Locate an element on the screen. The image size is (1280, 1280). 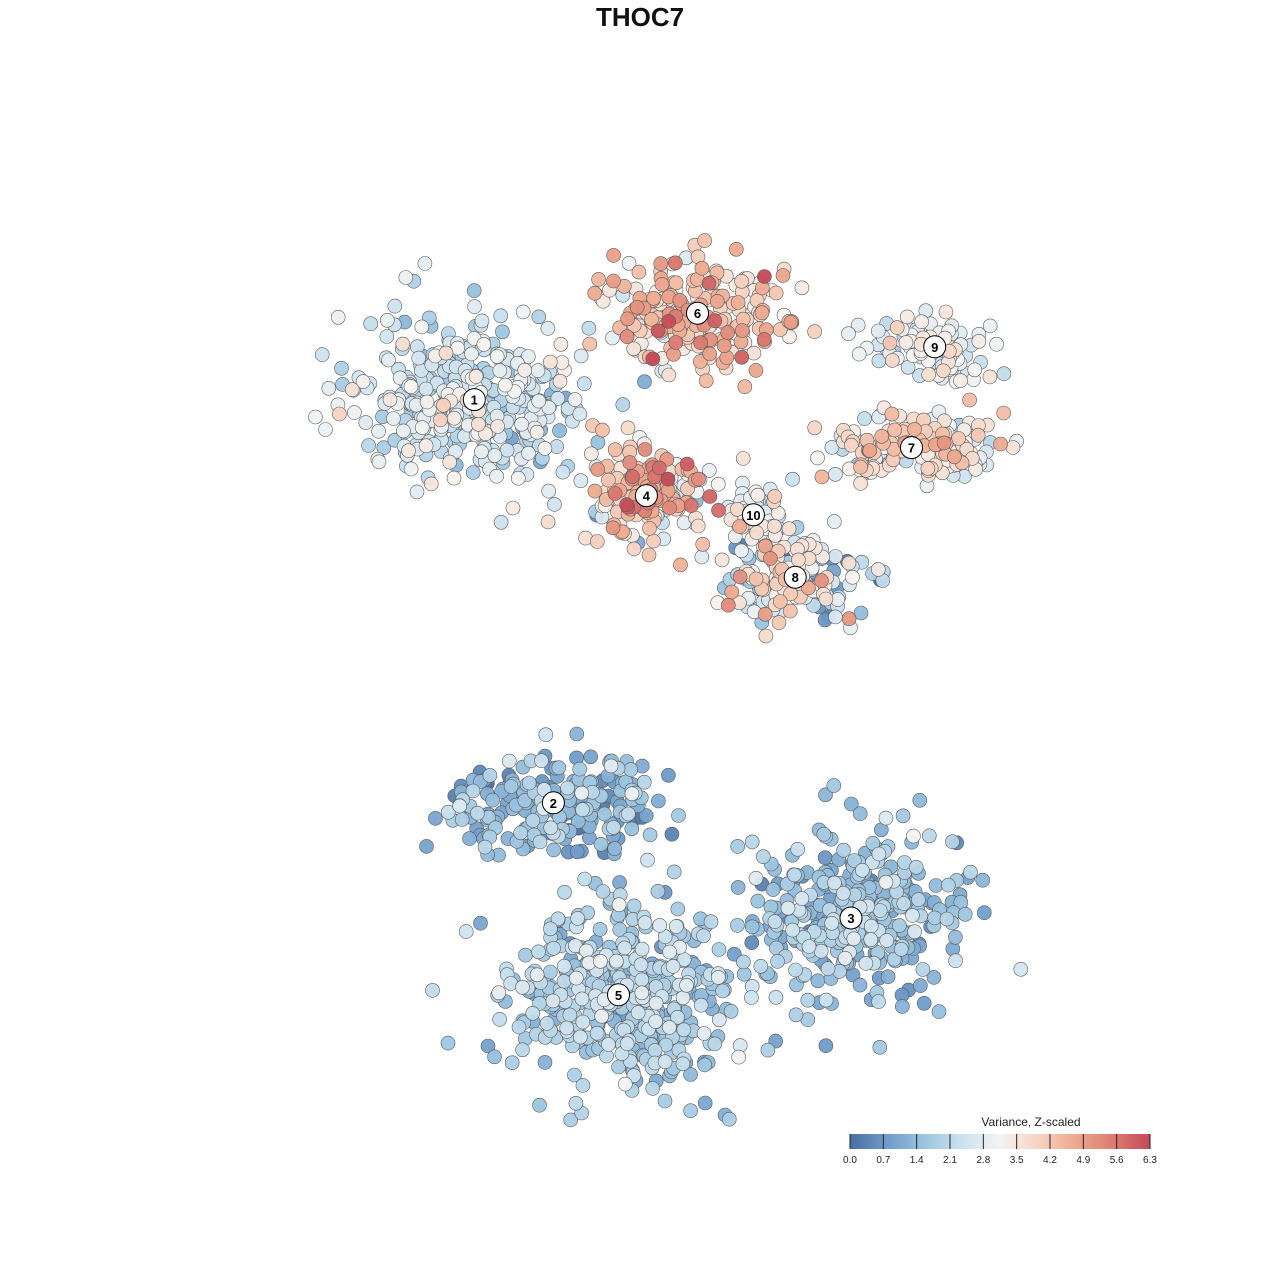
cluster-label: 7 is located at coordinates (911, 448).